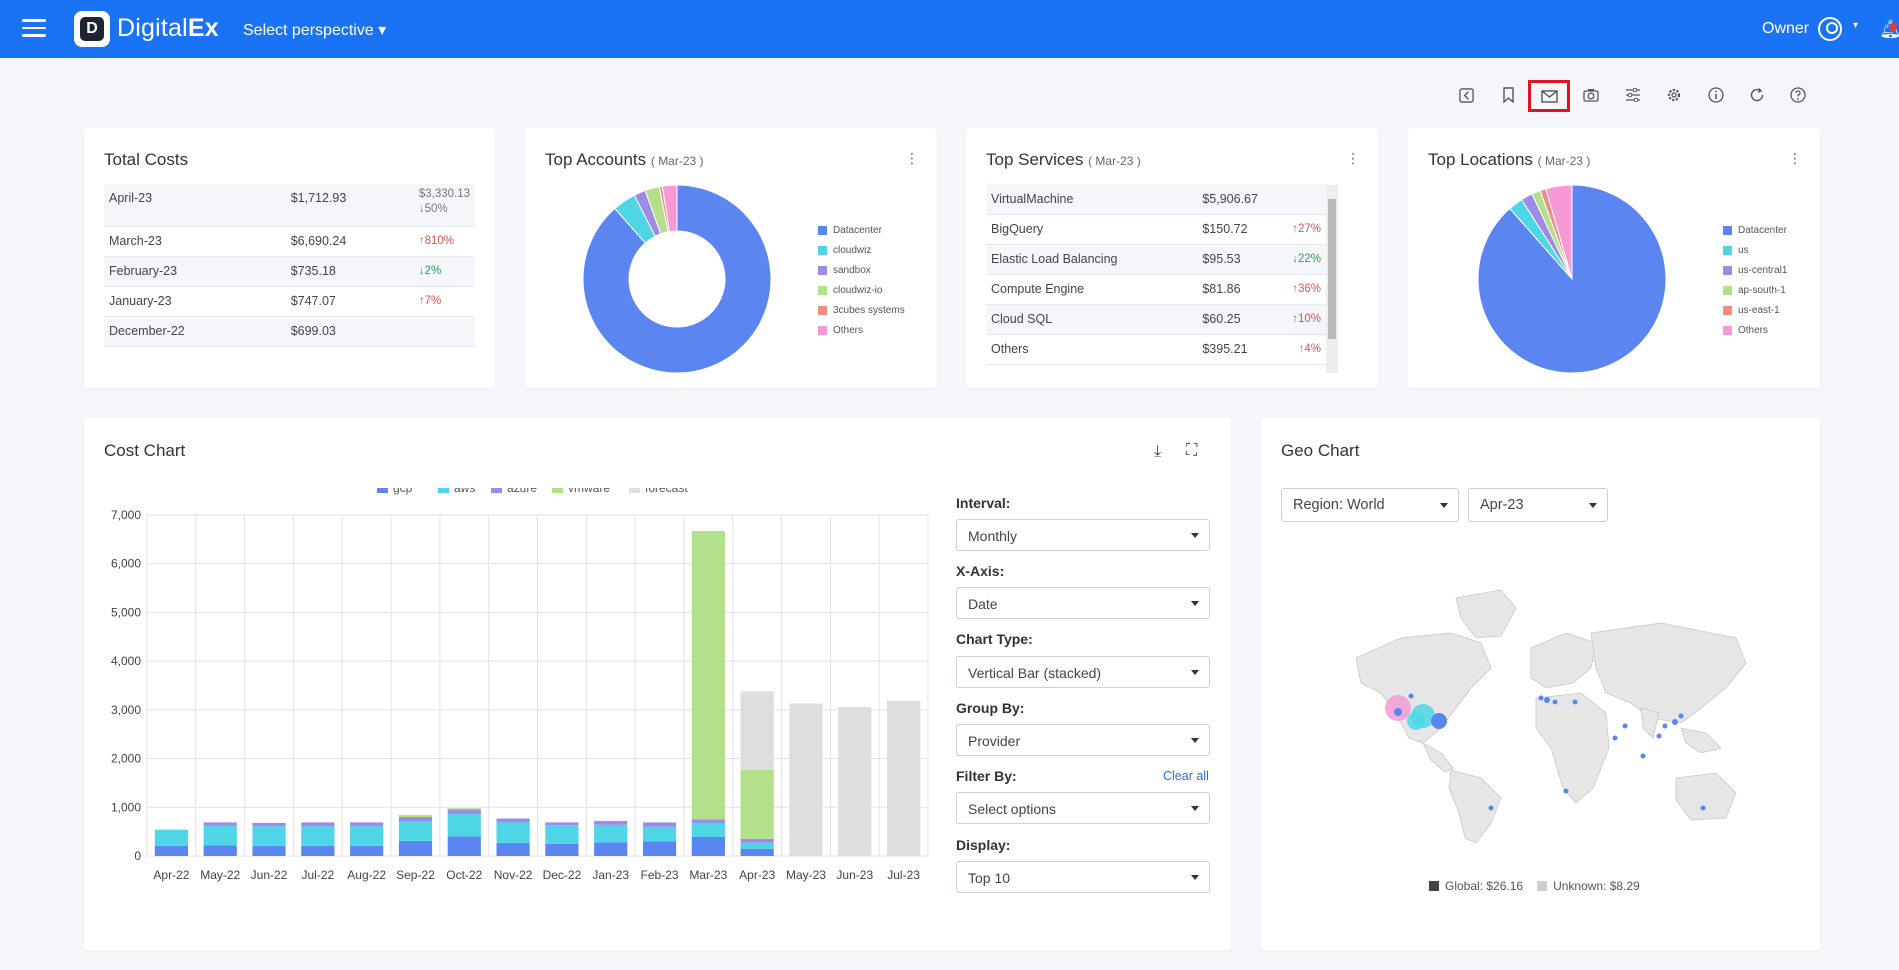  I want to click on logo-icon: D, so click(92, 29).